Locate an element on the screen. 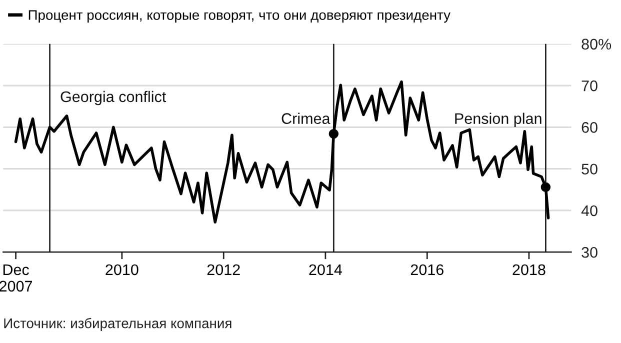  y-tick-label: 80% is located at coordinates (597, 44).